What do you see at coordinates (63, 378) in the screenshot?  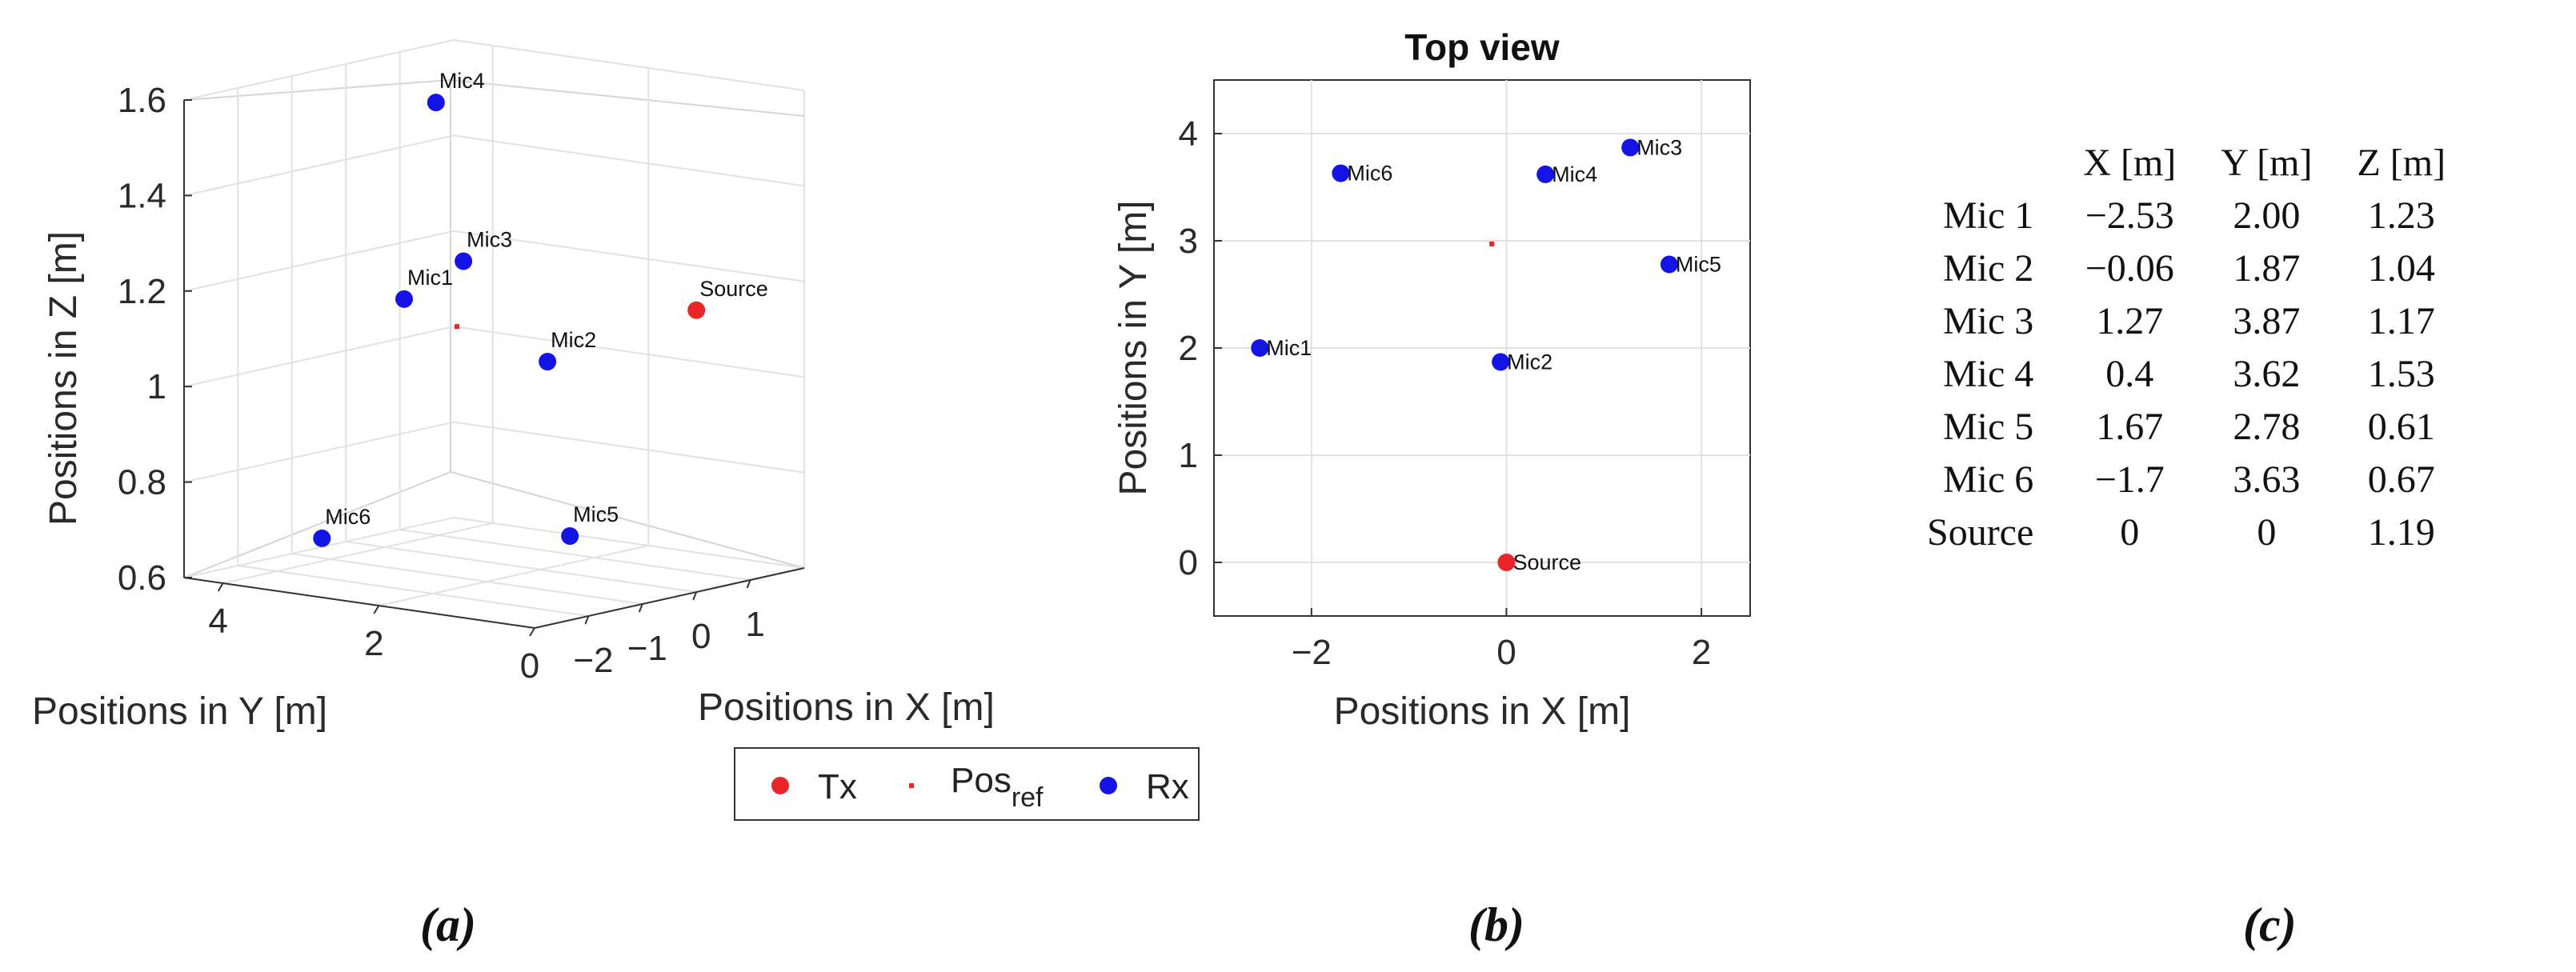 I see `zlabel-3d: Positions in Z [m]` at bounding box center [63, 378].